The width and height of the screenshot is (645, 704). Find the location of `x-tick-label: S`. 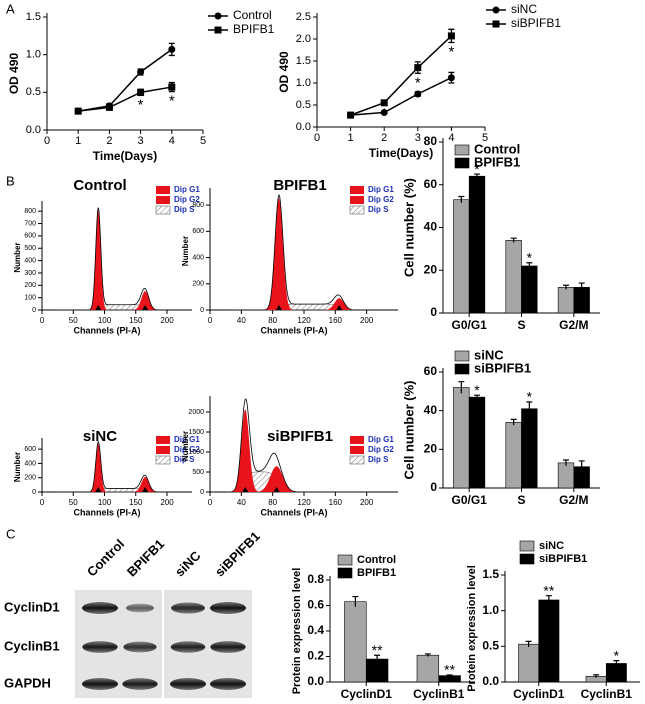

x-tick-label: S is located at coordinates (521, 325).